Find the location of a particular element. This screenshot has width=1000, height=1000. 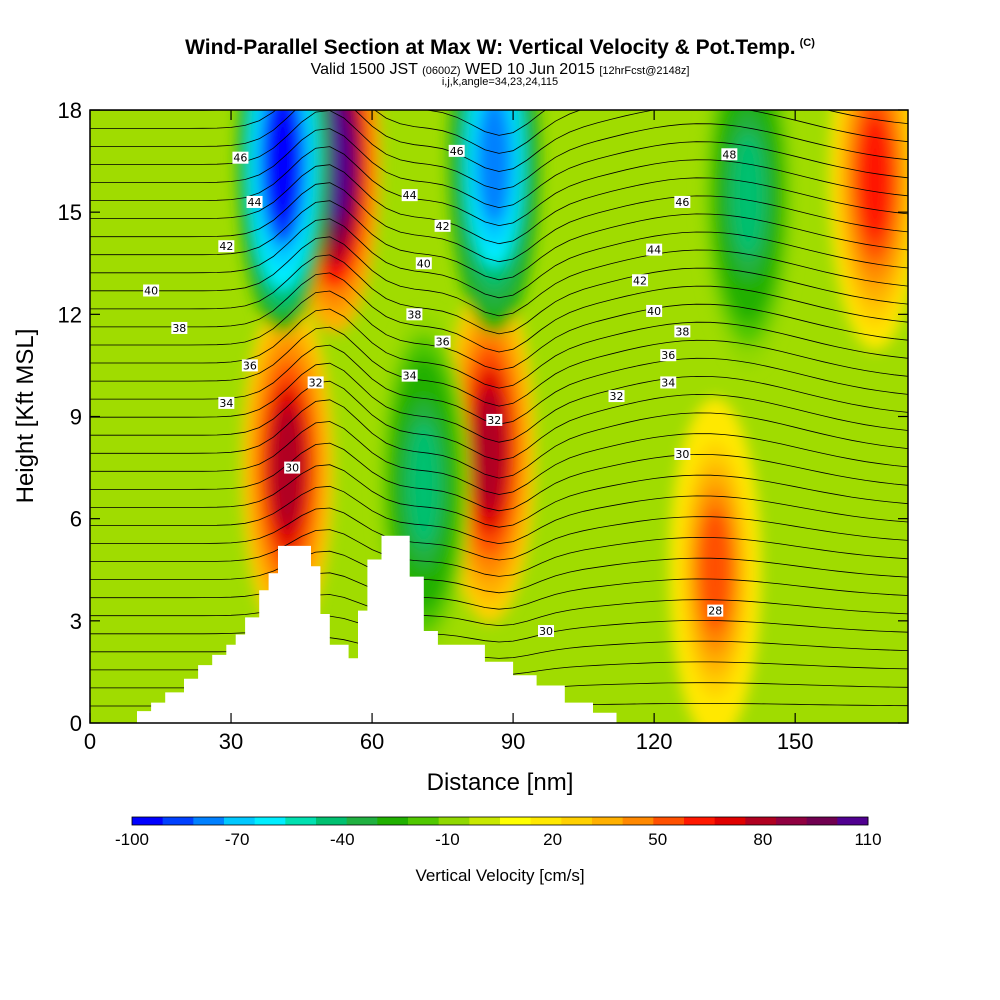

svg-text: 28 is located at coordinates (715, 611).